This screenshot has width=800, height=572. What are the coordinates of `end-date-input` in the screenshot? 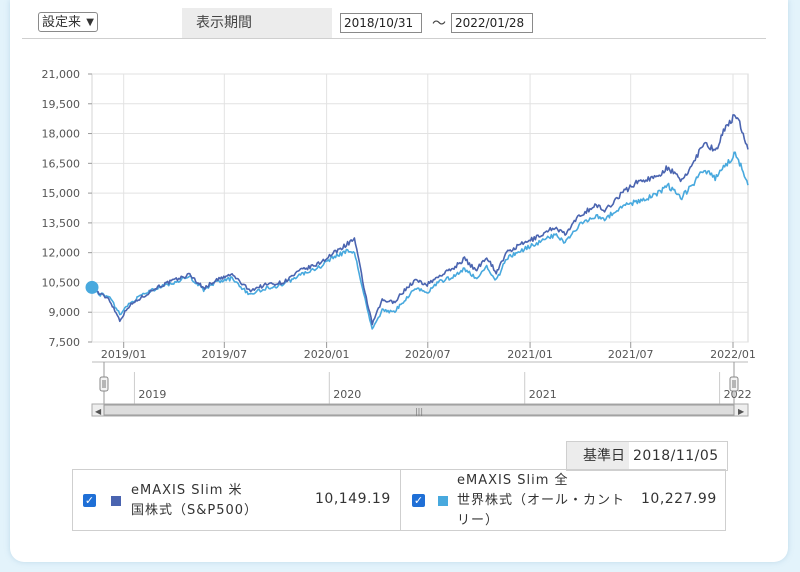 It's located at (492, 23).